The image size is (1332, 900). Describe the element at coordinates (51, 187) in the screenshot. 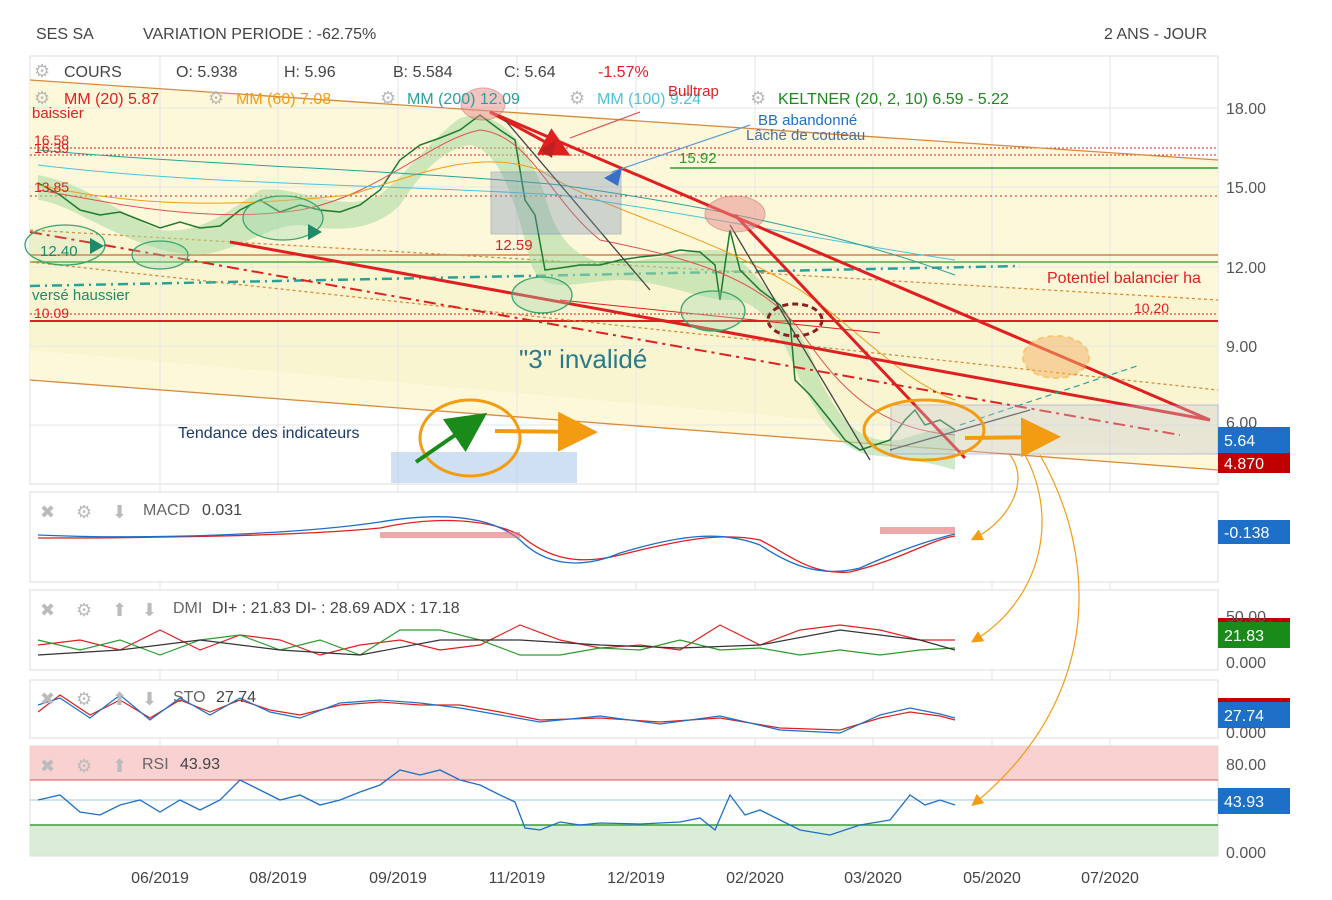

I see `level-1385: 13.85` at that location.